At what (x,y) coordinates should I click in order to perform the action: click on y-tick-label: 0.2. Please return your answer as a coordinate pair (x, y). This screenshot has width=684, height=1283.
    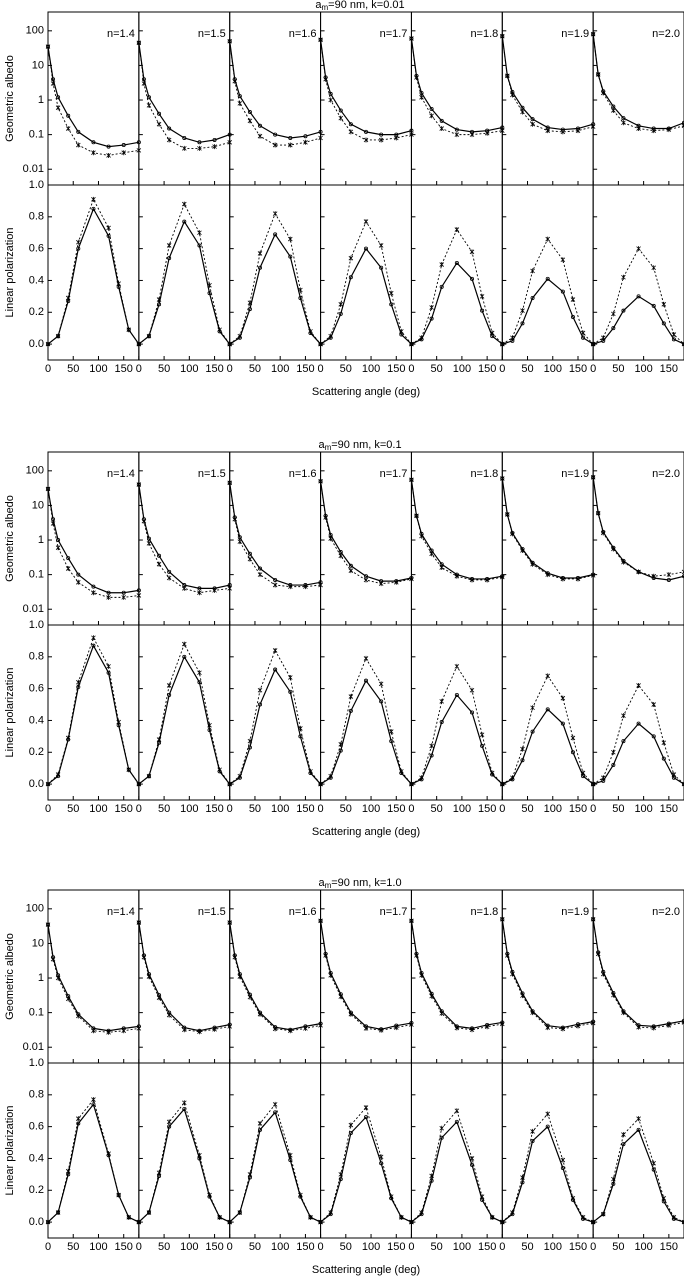
    Looking at the image, I should click on (36, 752).